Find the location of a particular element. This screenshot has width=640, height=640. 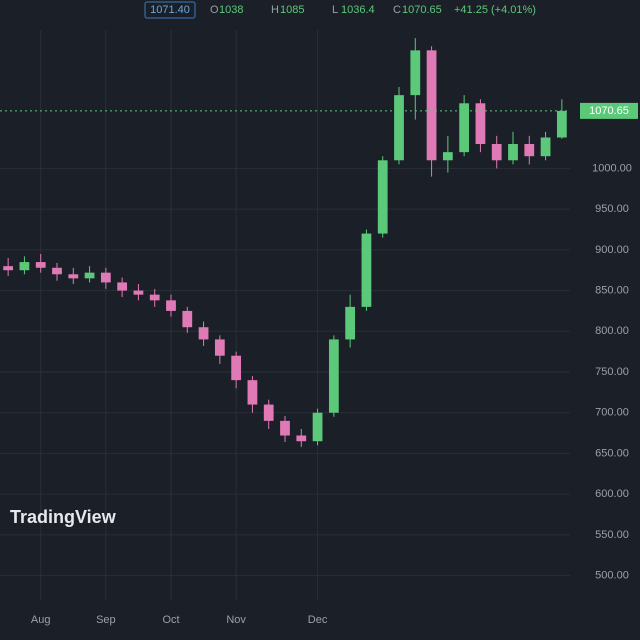

y-tick-label: 1000.00 is located at coordinates (612, 168).